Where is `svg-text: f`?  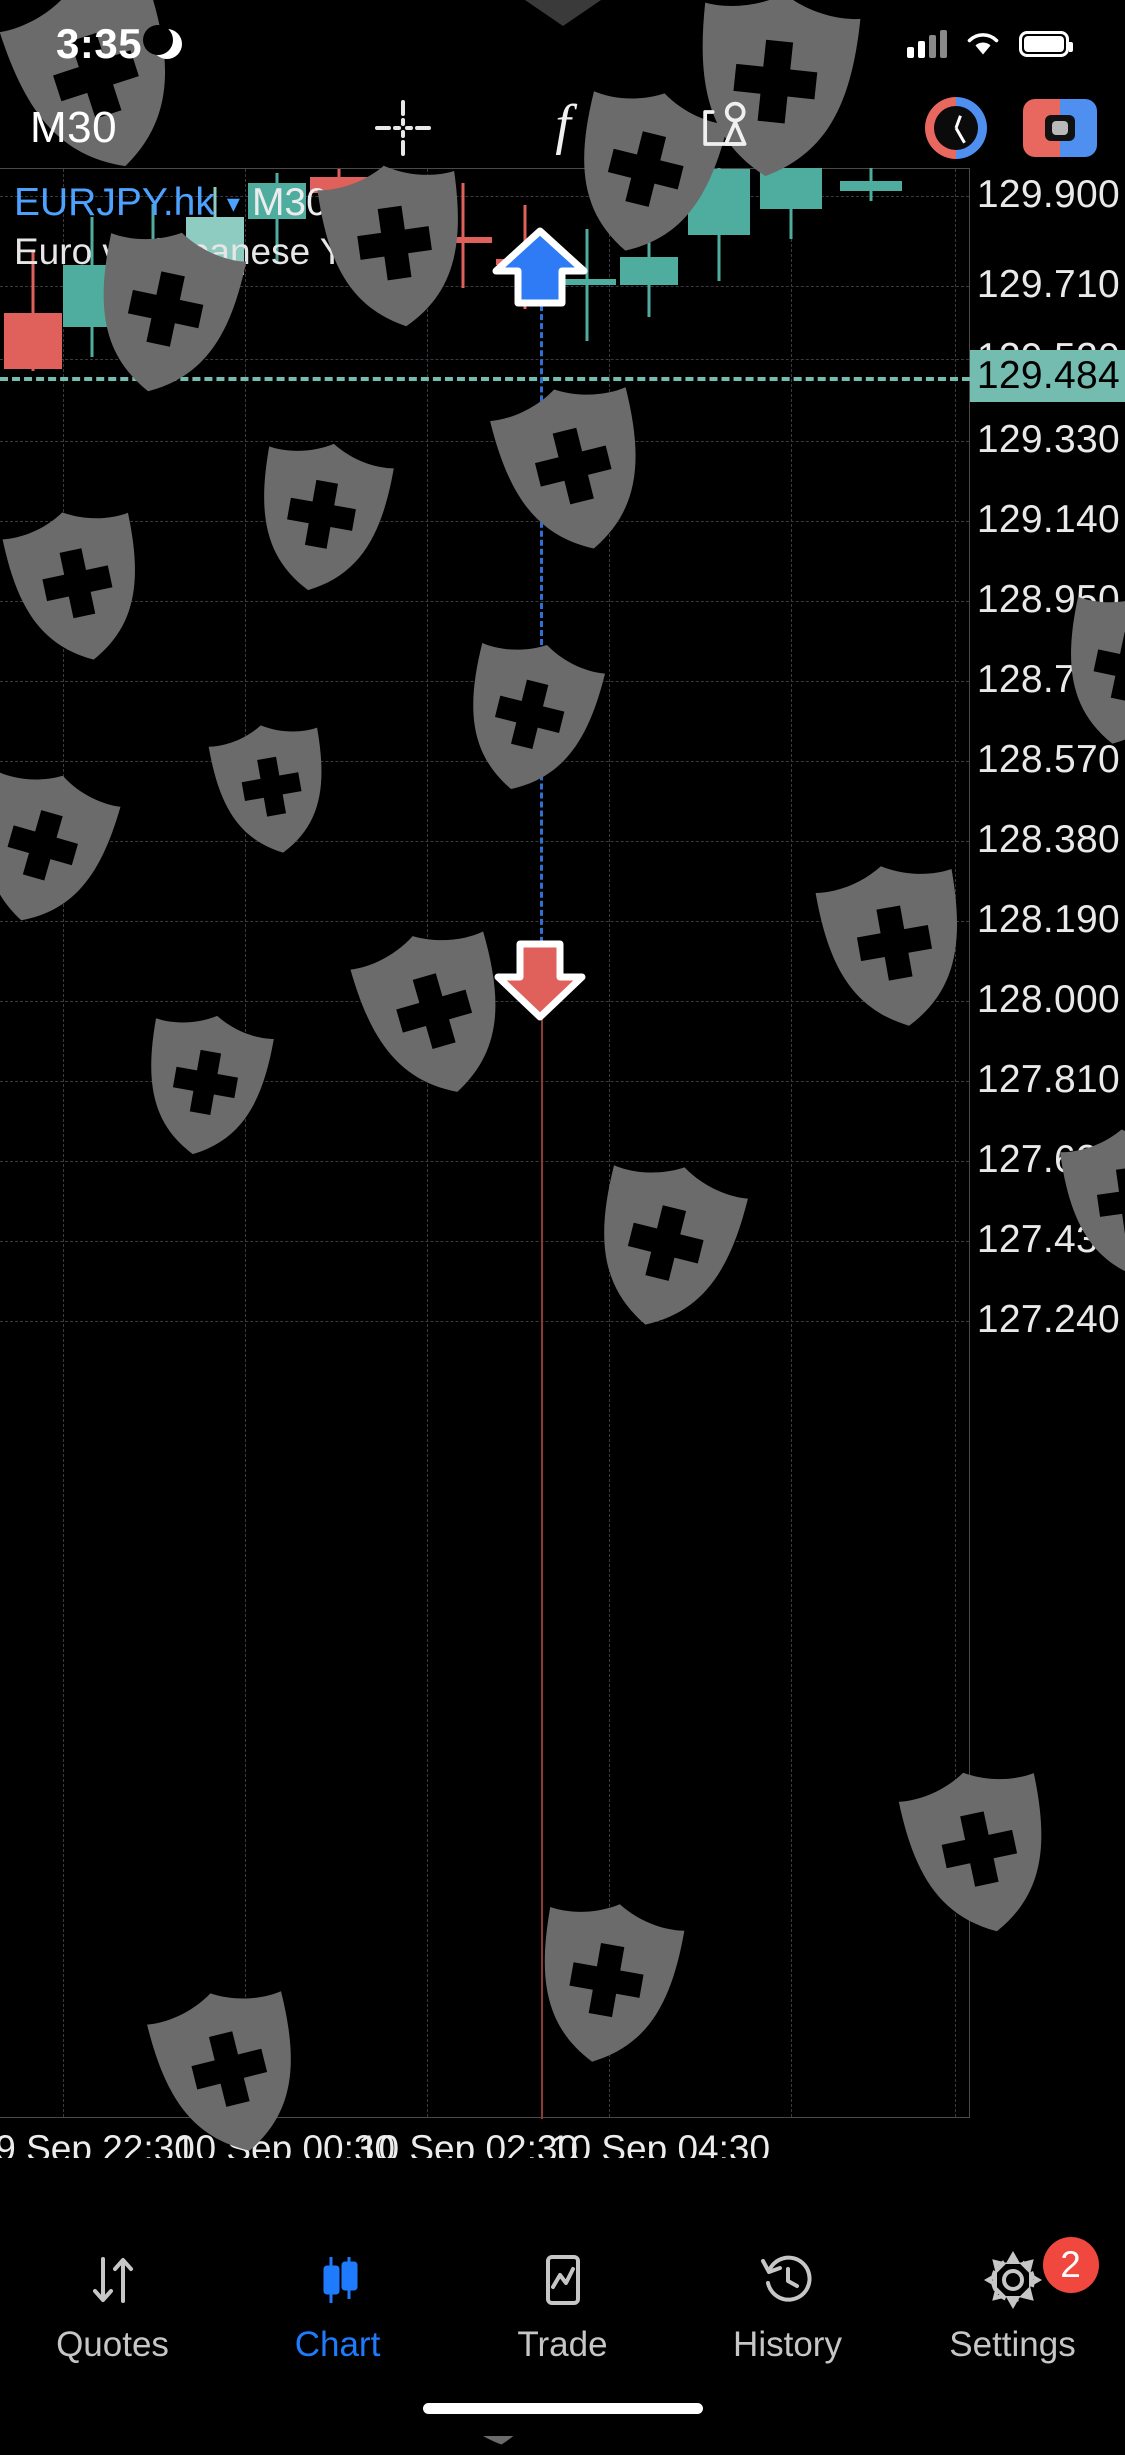 svg-text: f is located at coordinates (566, 126).